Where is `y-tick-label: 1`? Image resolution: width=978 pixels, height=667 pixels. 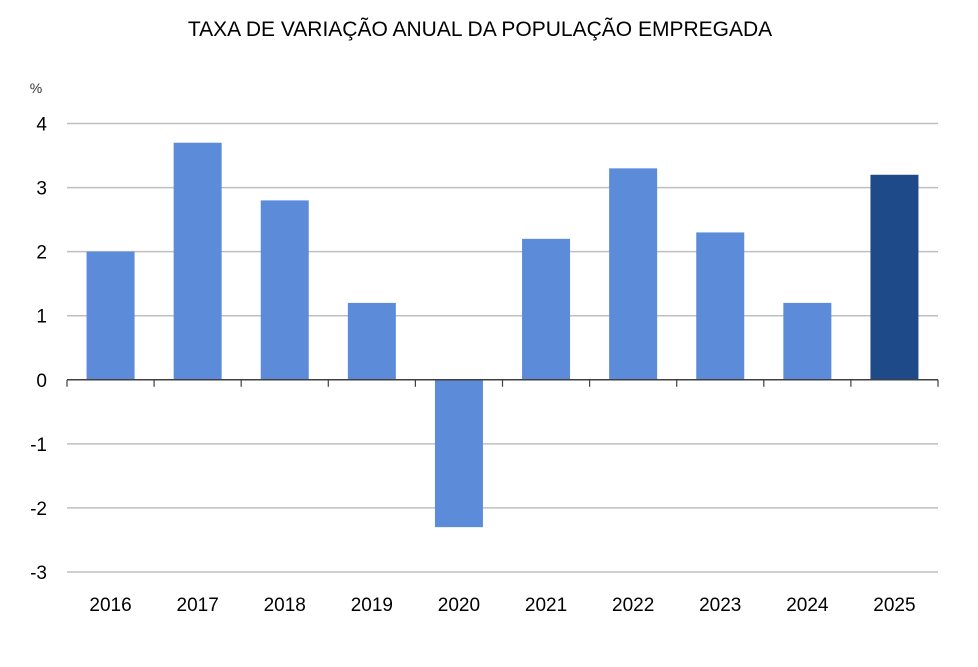 y-tick-label: 1 is located at coordinates (41, 317).